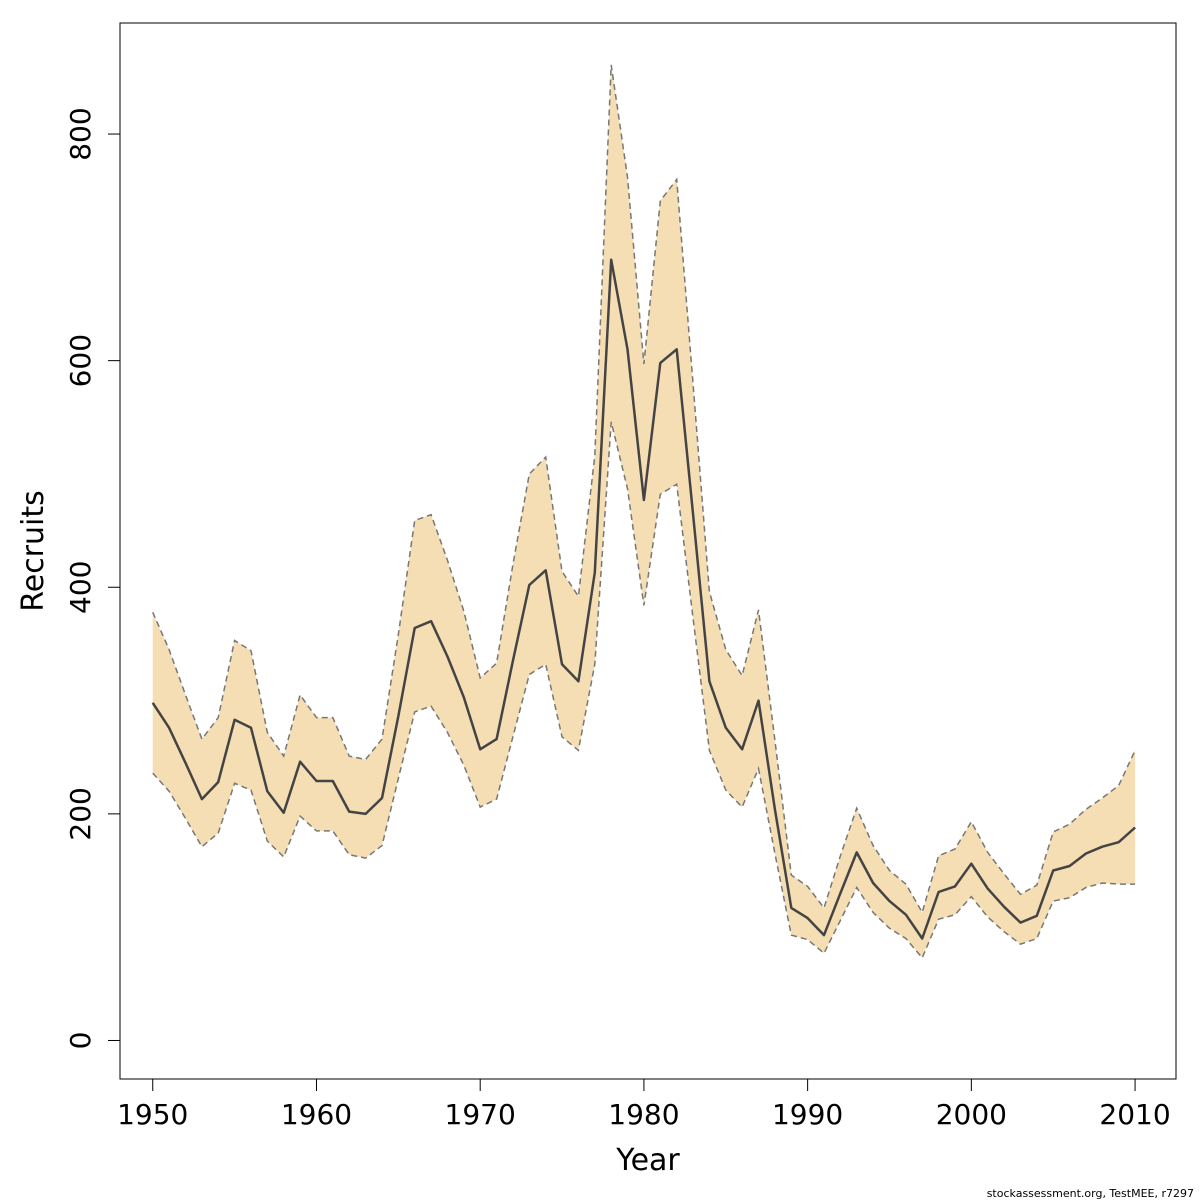 This screenshot has width=1200, height=1200. I want to click on y-axis-title: Recruits, so click(33, 551).